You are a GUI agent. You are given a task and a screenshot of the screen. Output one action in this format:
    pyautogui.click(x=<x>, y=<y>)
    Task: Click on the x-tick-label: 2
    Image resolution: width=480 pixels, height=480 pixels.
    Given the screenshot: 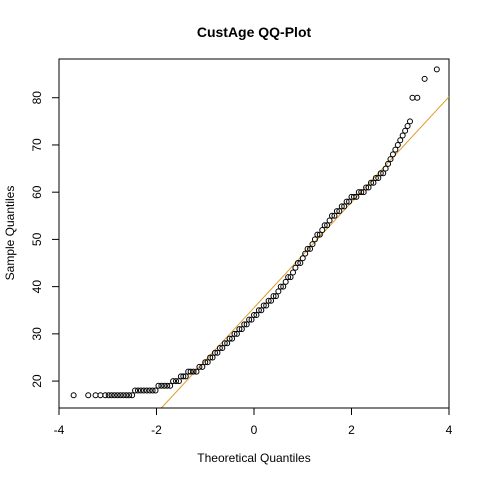 What is the action you would take?
    pyautogui.click(x=351, y=430)
    